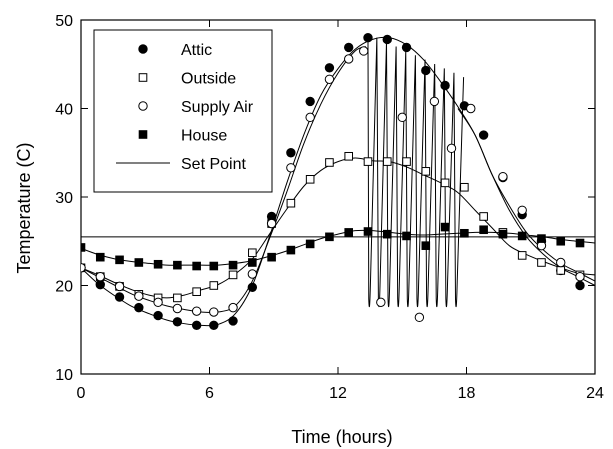 This screenshot has width=613, height=449. Describe the element at coordinates (204, 136) in the screenshot. I see `legend-label-house: House` at that location.